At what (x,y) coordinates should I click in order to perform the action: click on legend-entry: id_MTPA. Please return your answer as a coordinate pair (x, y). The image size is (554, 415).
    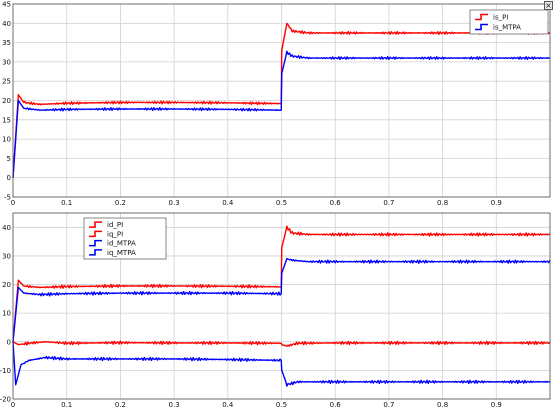
    Looking at the image, I should click on (121, 244).